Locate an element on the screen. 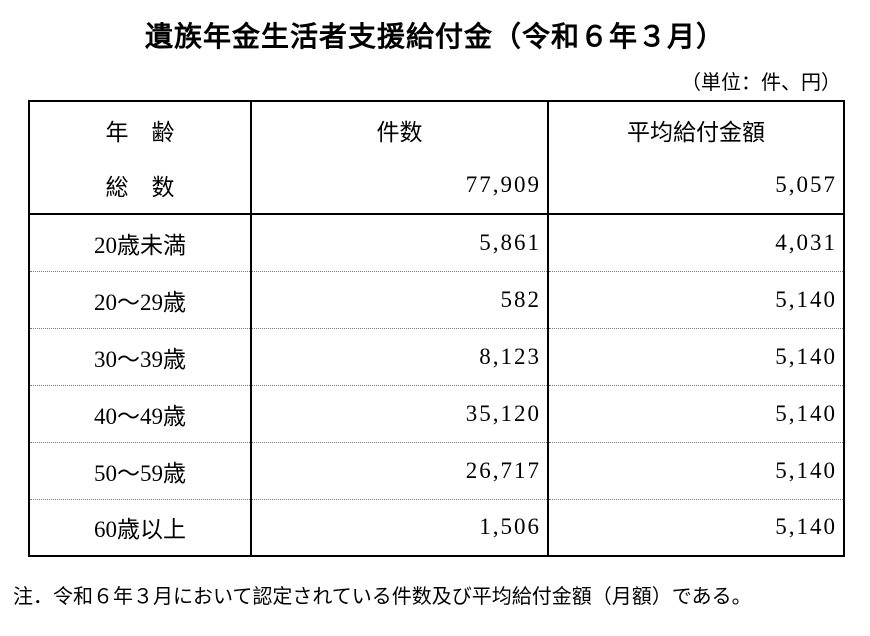 Image resolution: width=870 pixels, height=636 pixels. table-row: 60歳以上 1,506 5,140 is located at coordinates (436, 527).